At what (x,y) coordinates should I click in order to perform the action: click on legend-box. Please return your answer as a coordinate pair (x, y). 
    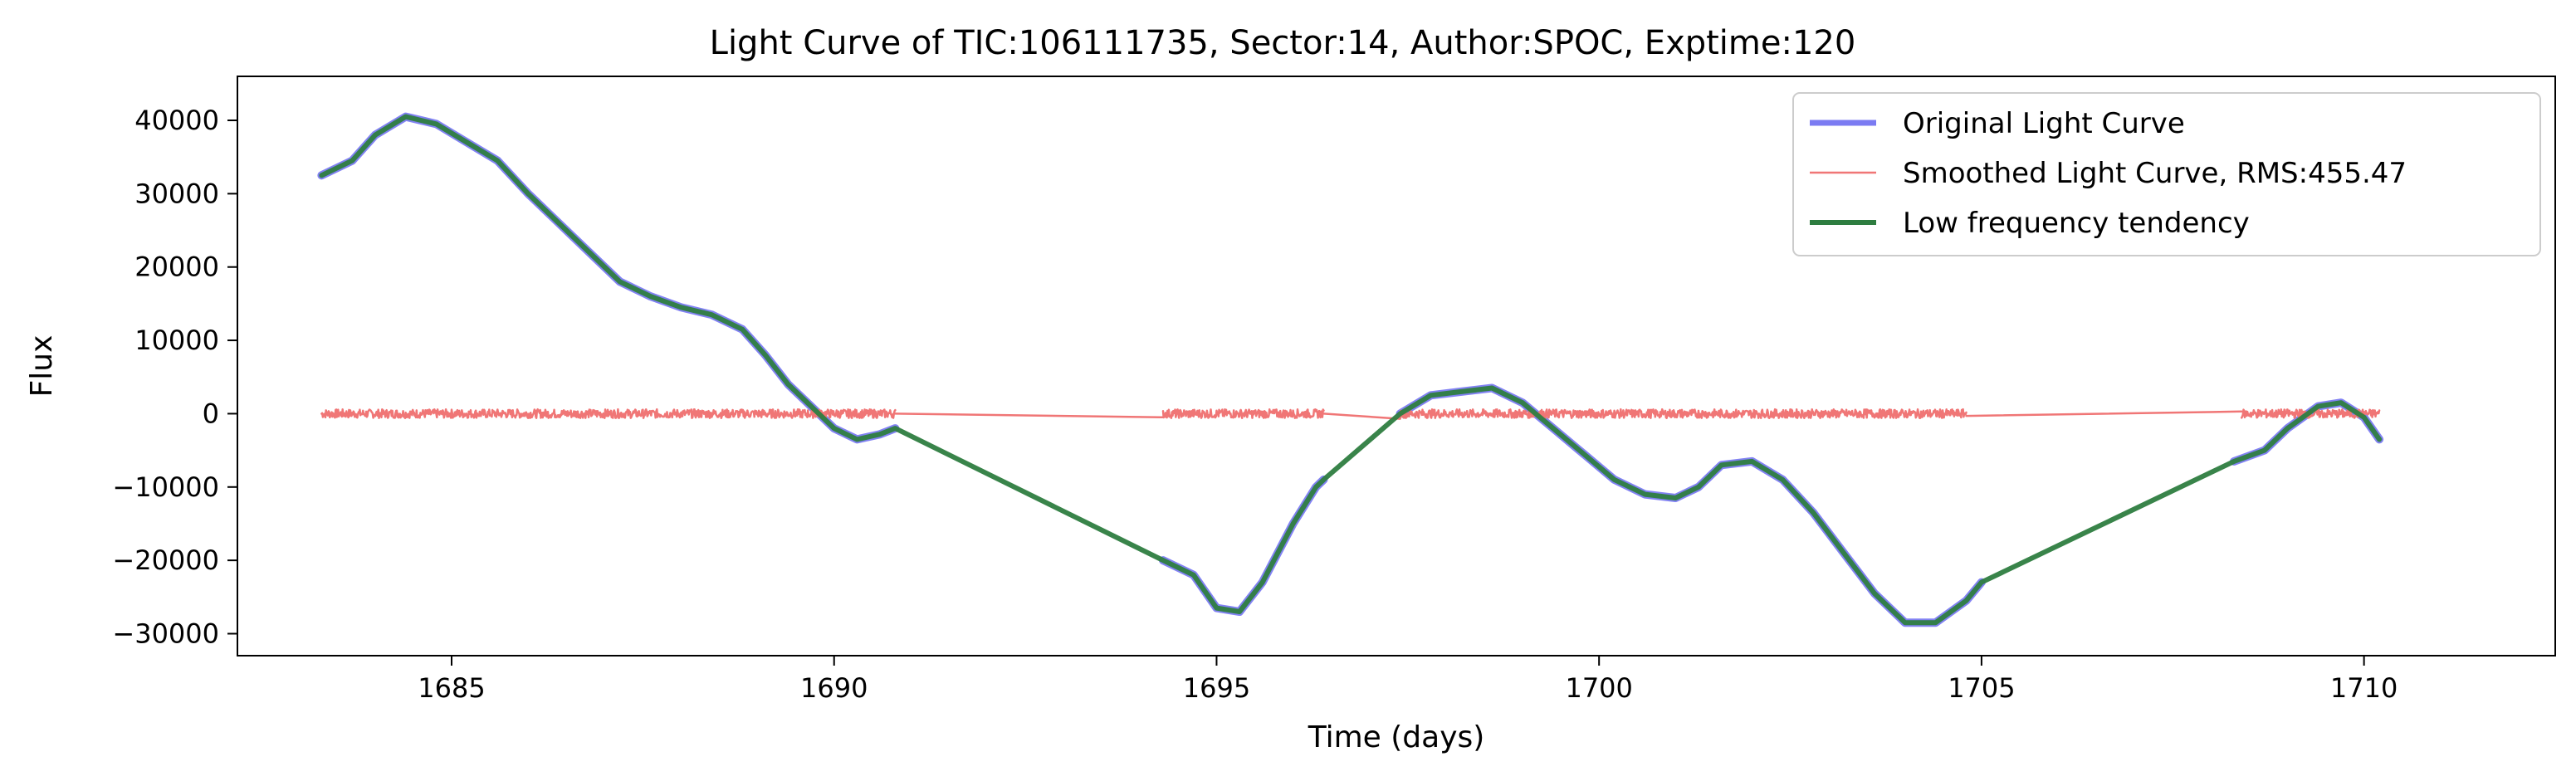
    Looking at the image, I should click on (2166, 174).